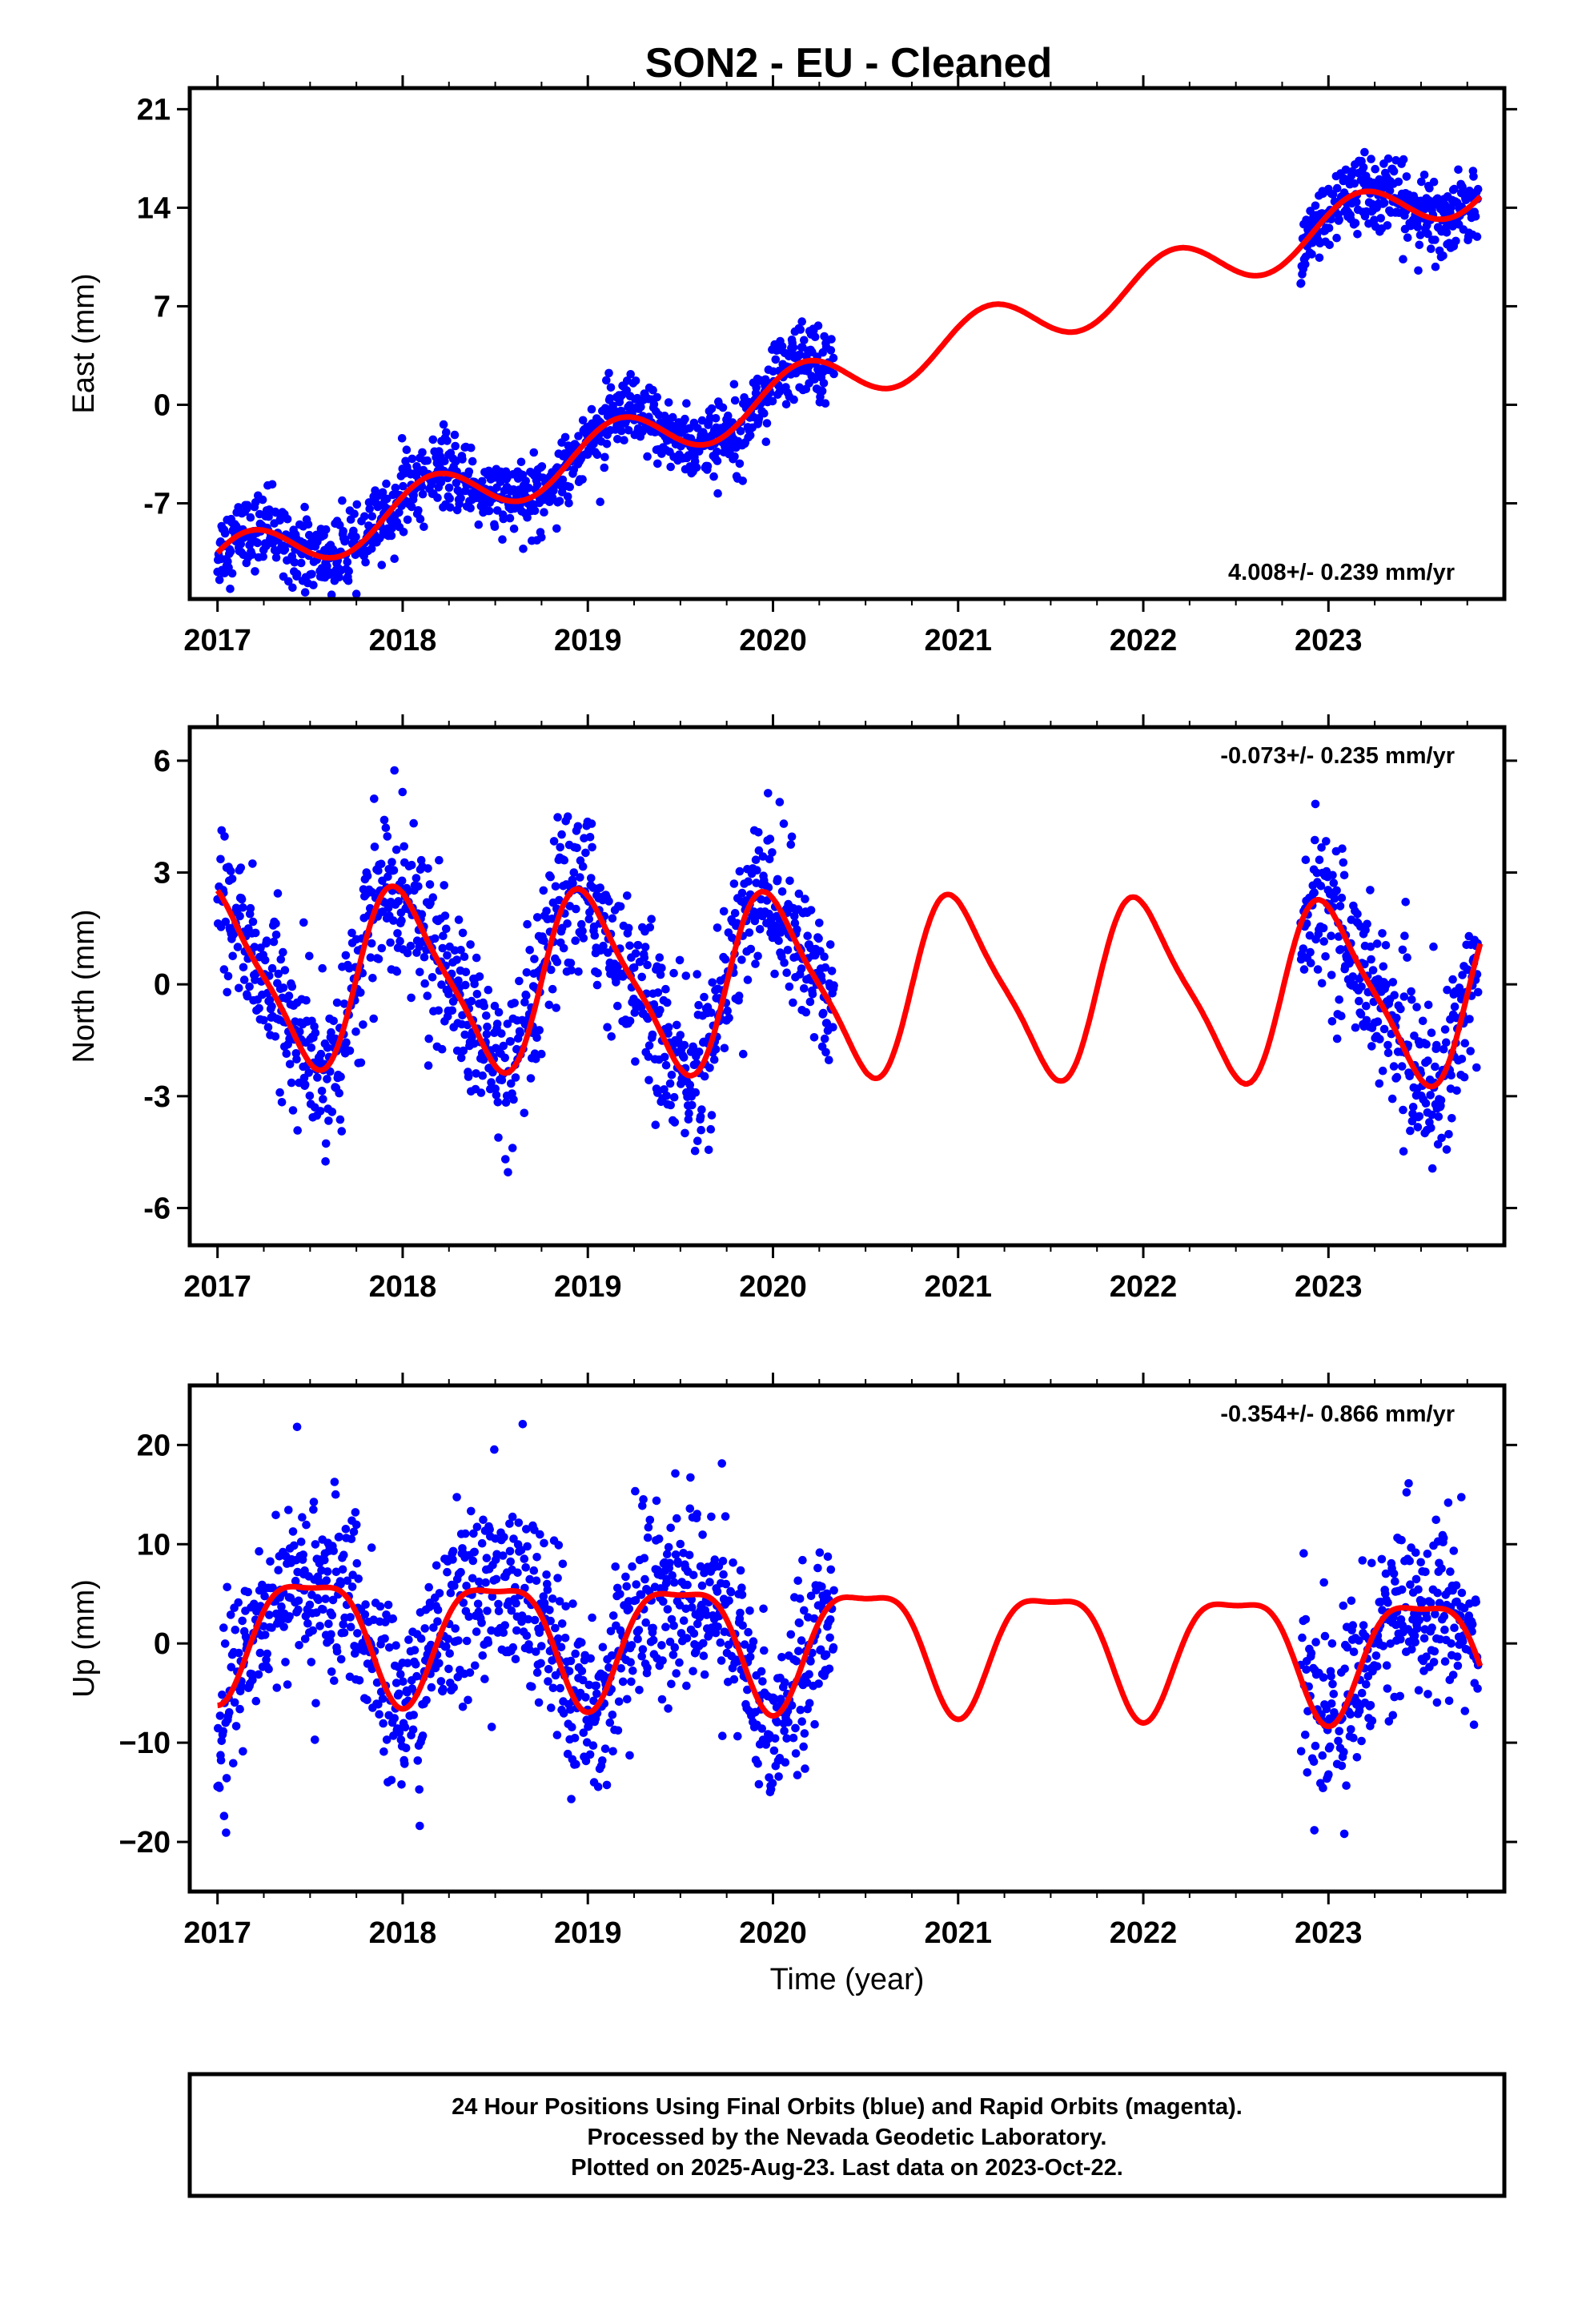 The image size is (1582, 2324). I want to click on footer-frame, so click(847, 2135).